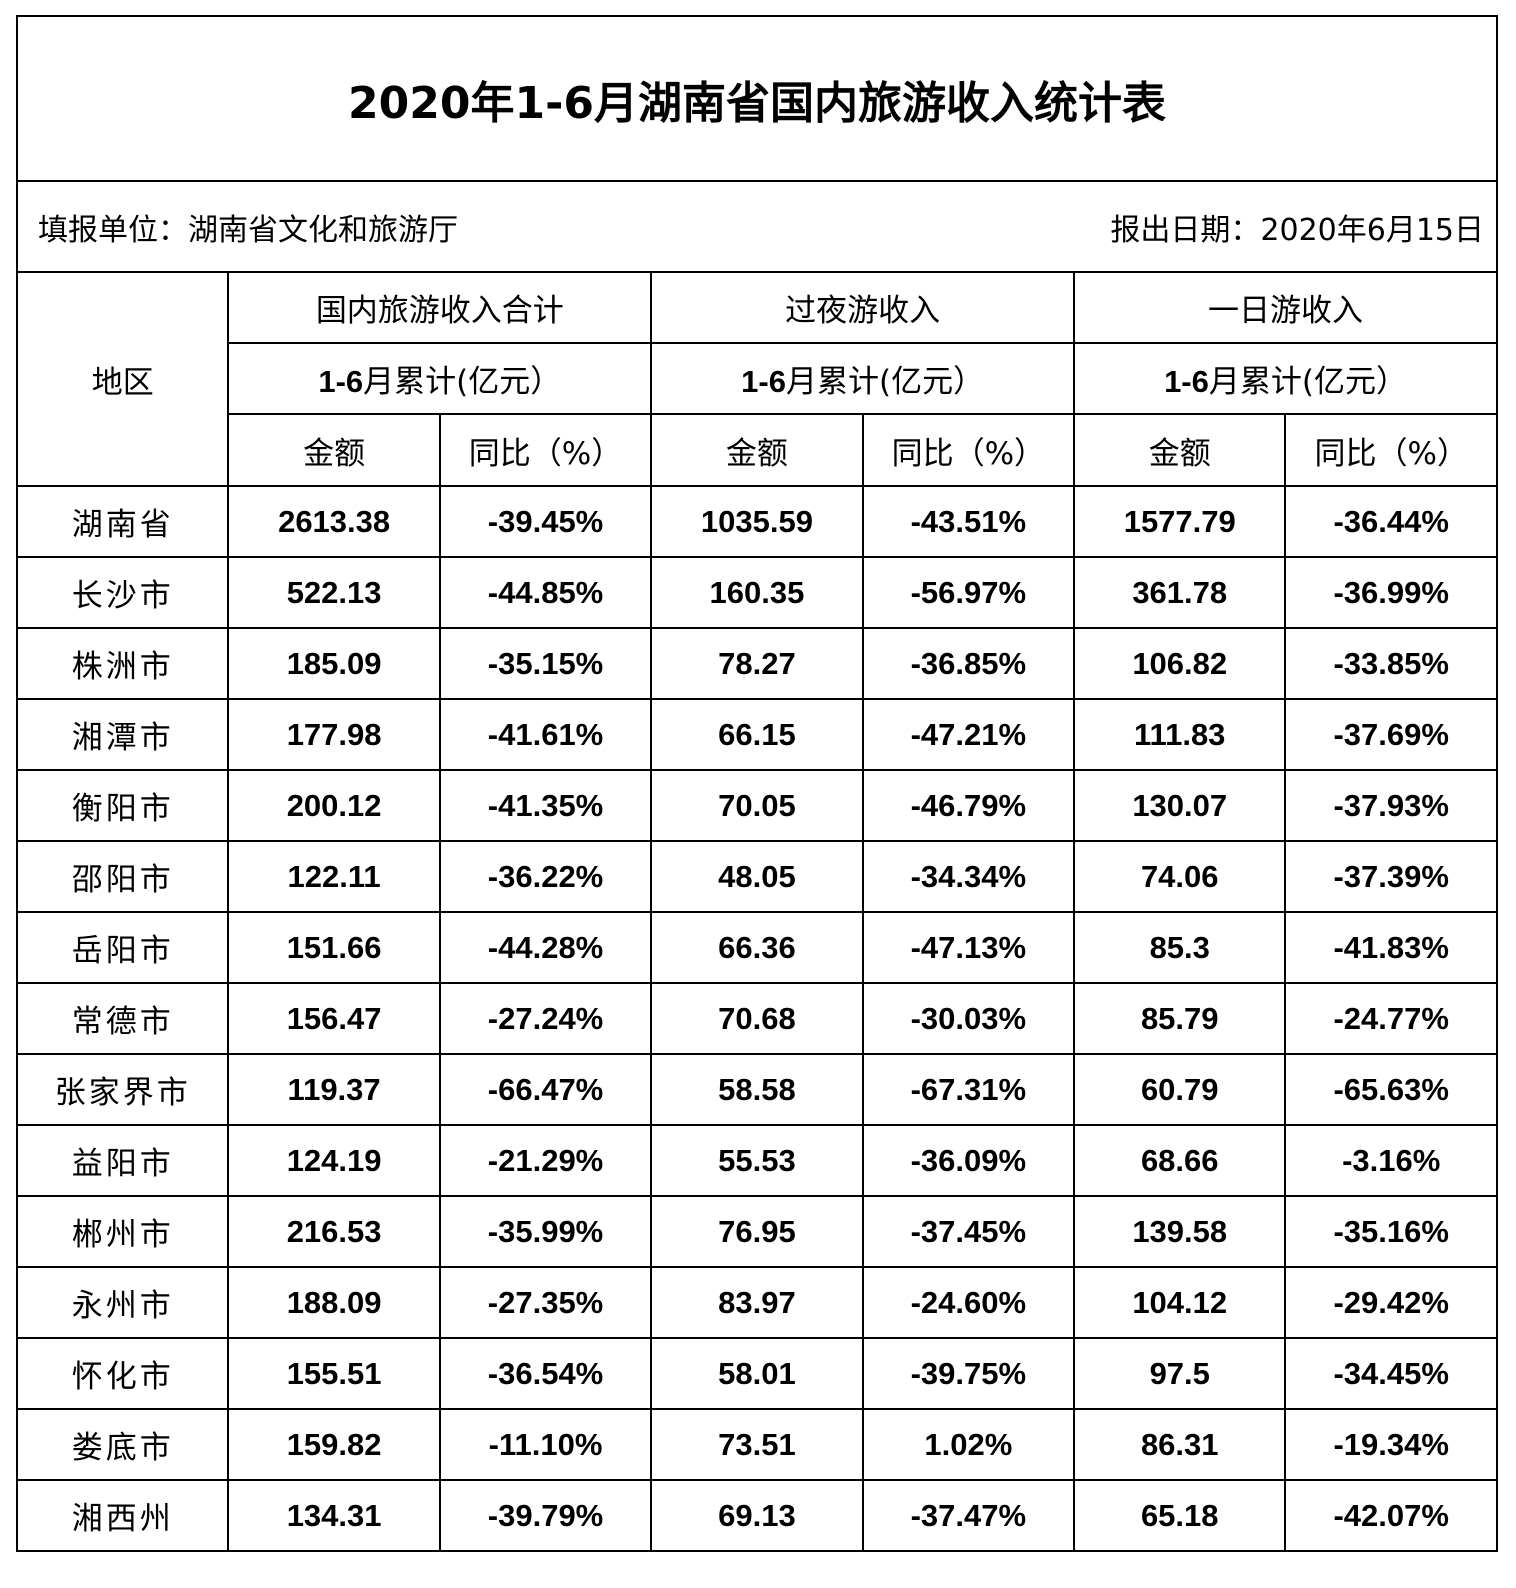 Image resolution: width=1516 pixels, height=1588 pixels. Describe the element at coordinates (334, 1089) in the screenshot. I see `total-amount-cell: 119.37` at that location.